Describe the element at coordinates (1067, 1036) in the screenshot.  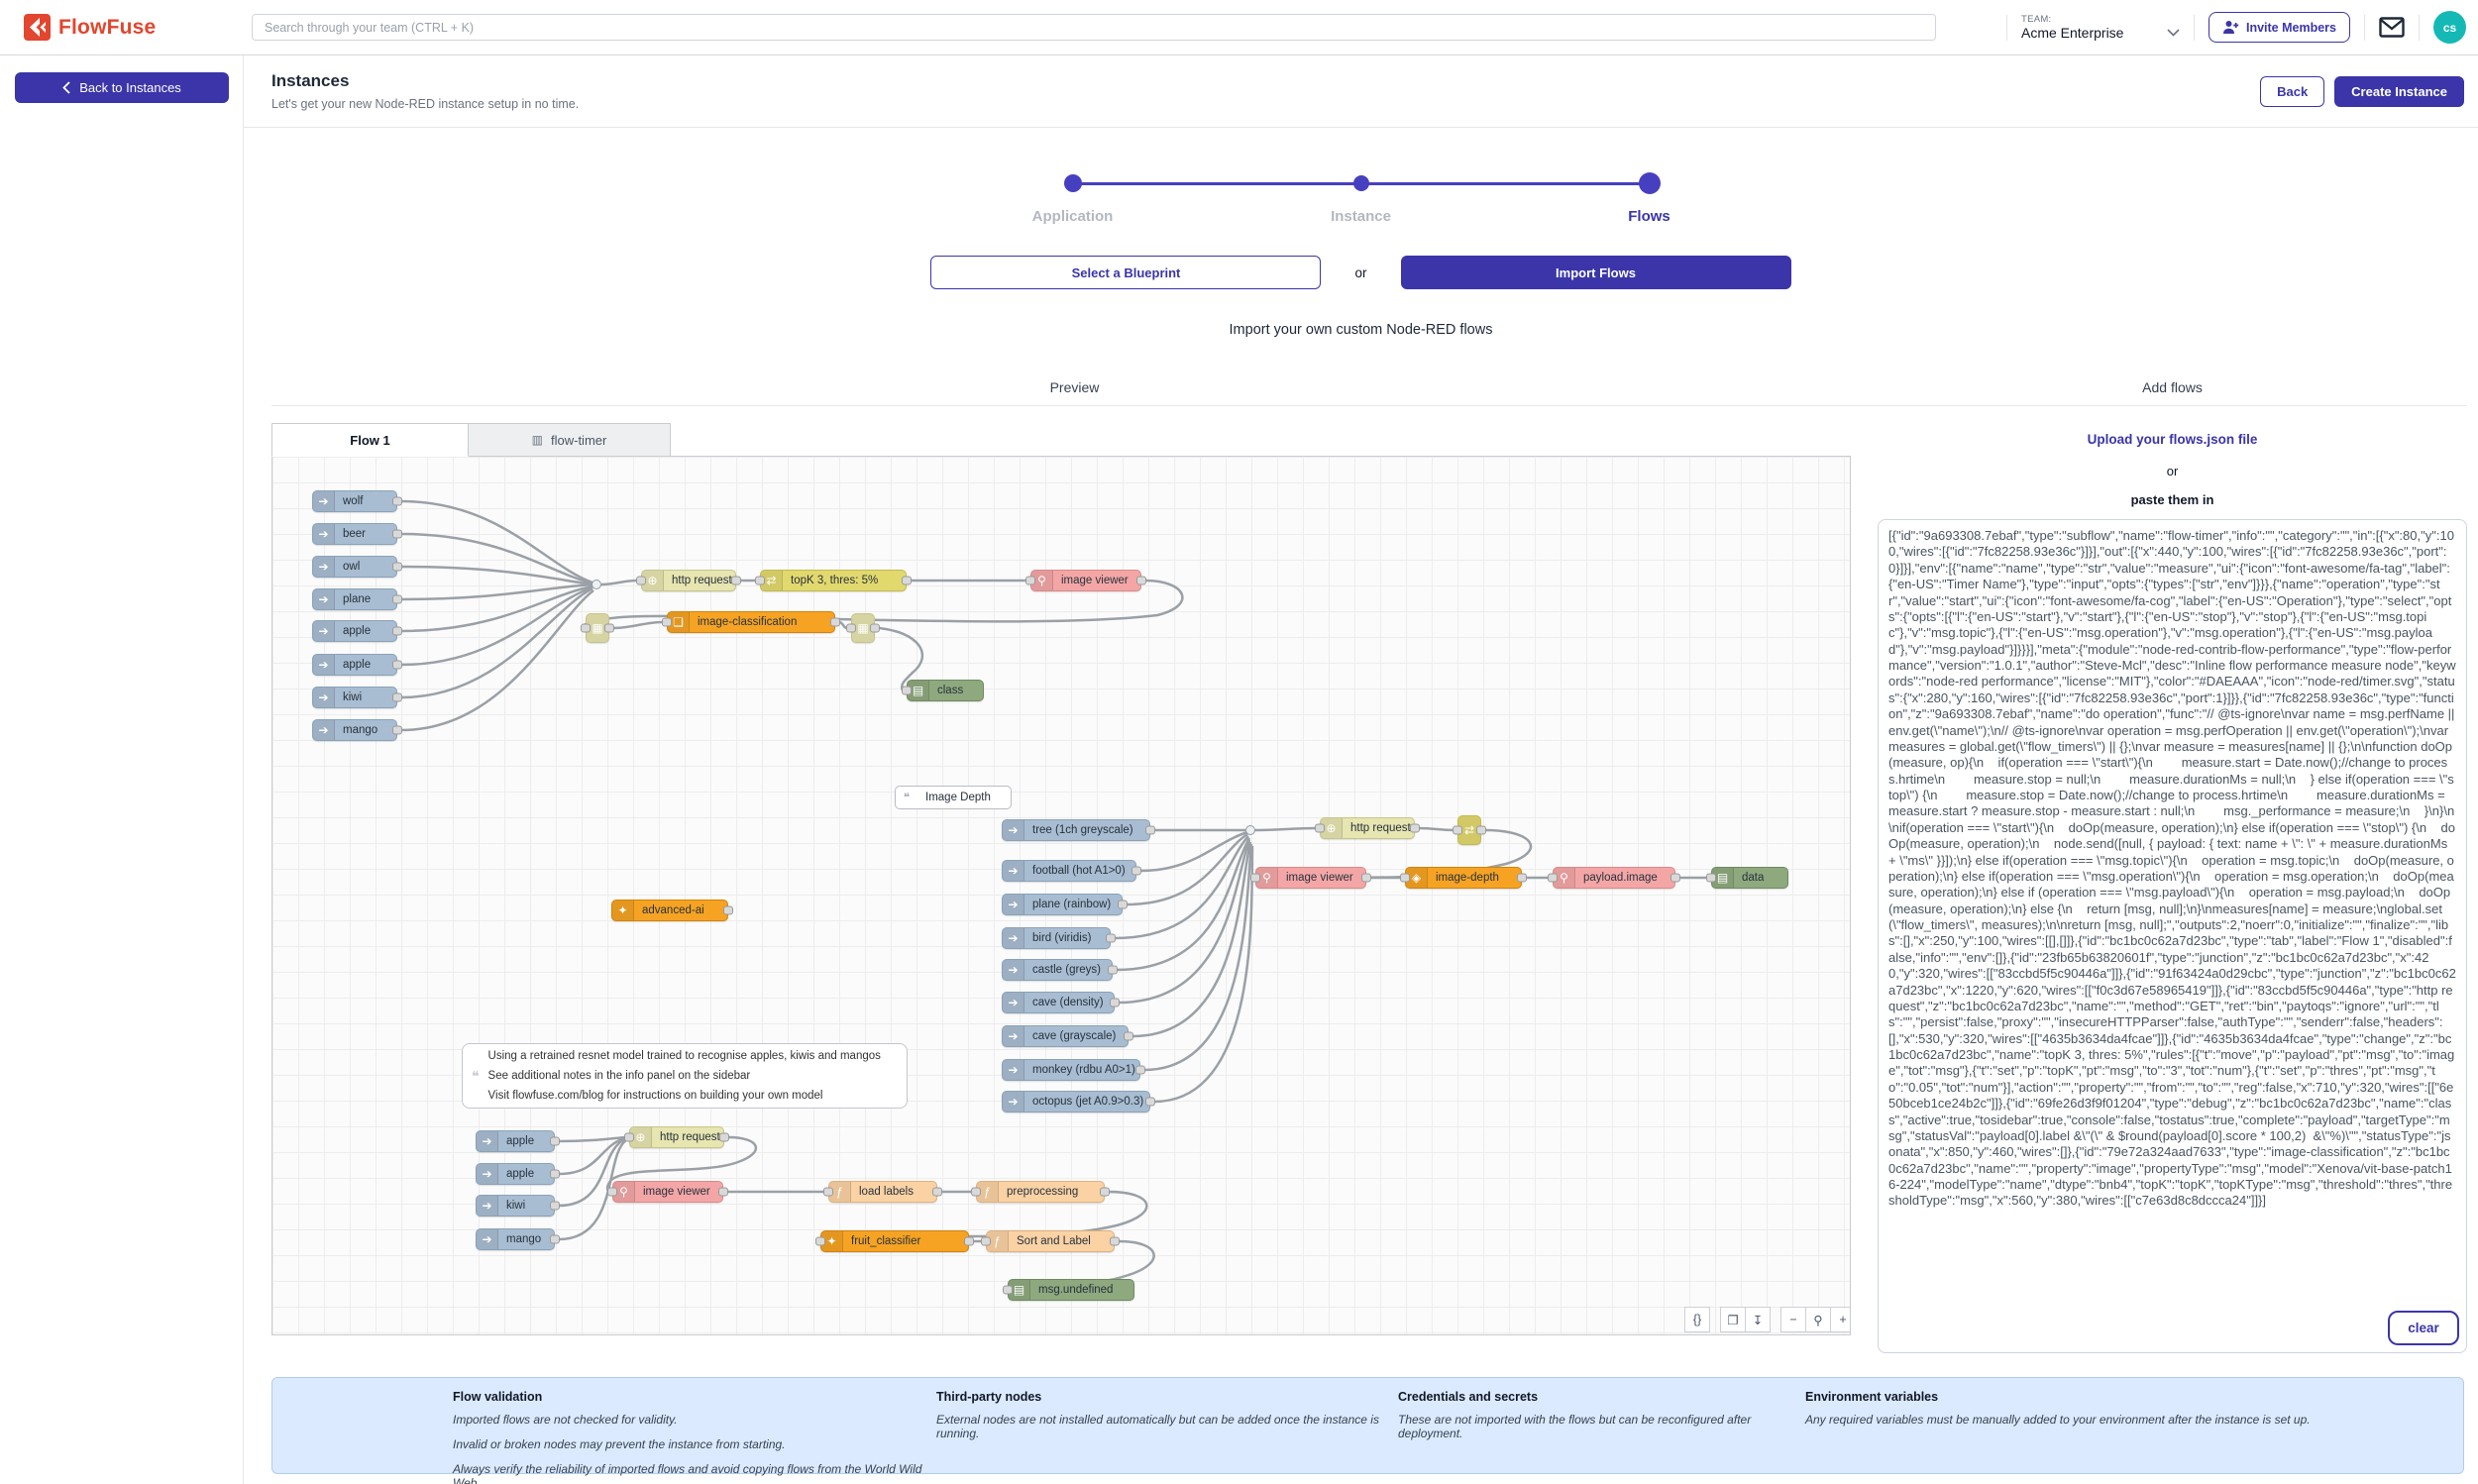
I see `flow-node-cave-grayscale-: ➔ cave (grayscale)` at that location.